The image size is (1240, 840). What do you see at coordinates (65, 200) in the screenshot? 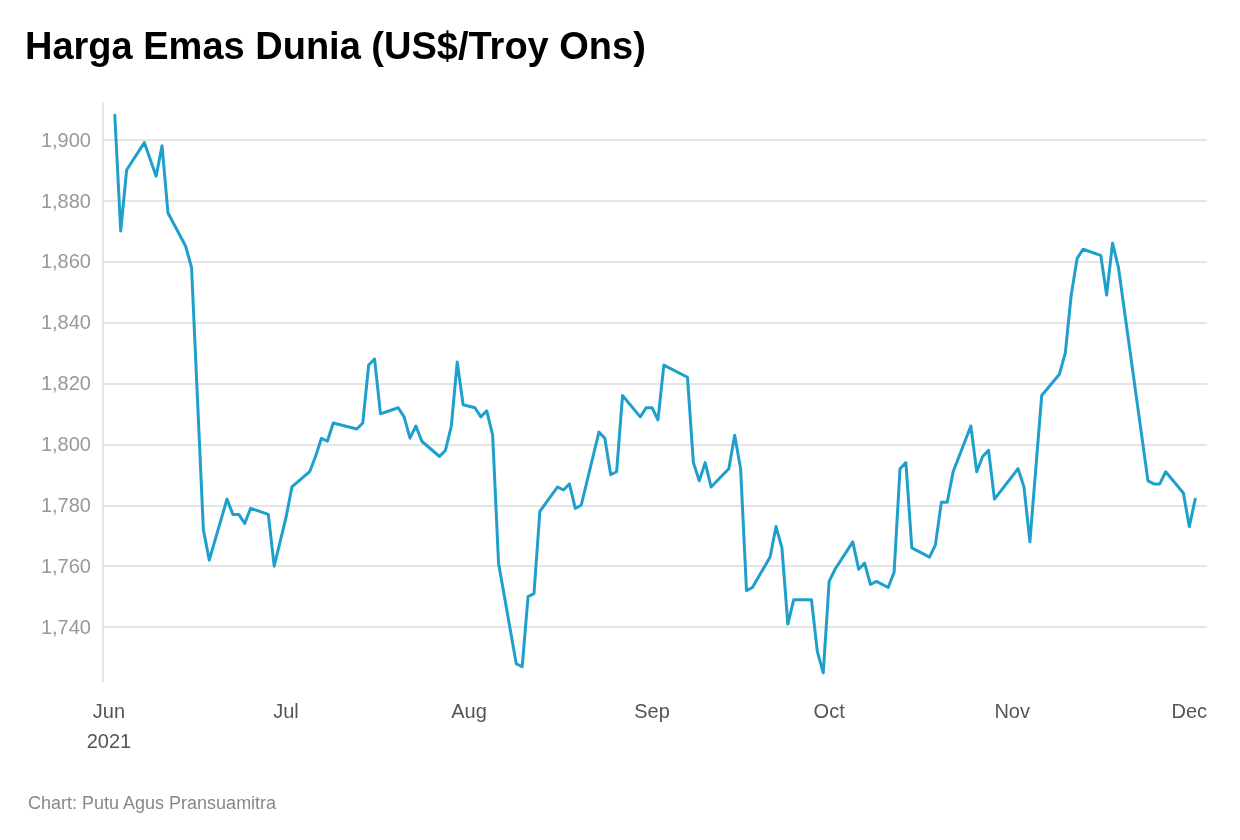
I see `y-tick-label: 1,880` at bounding box center [65, 200].